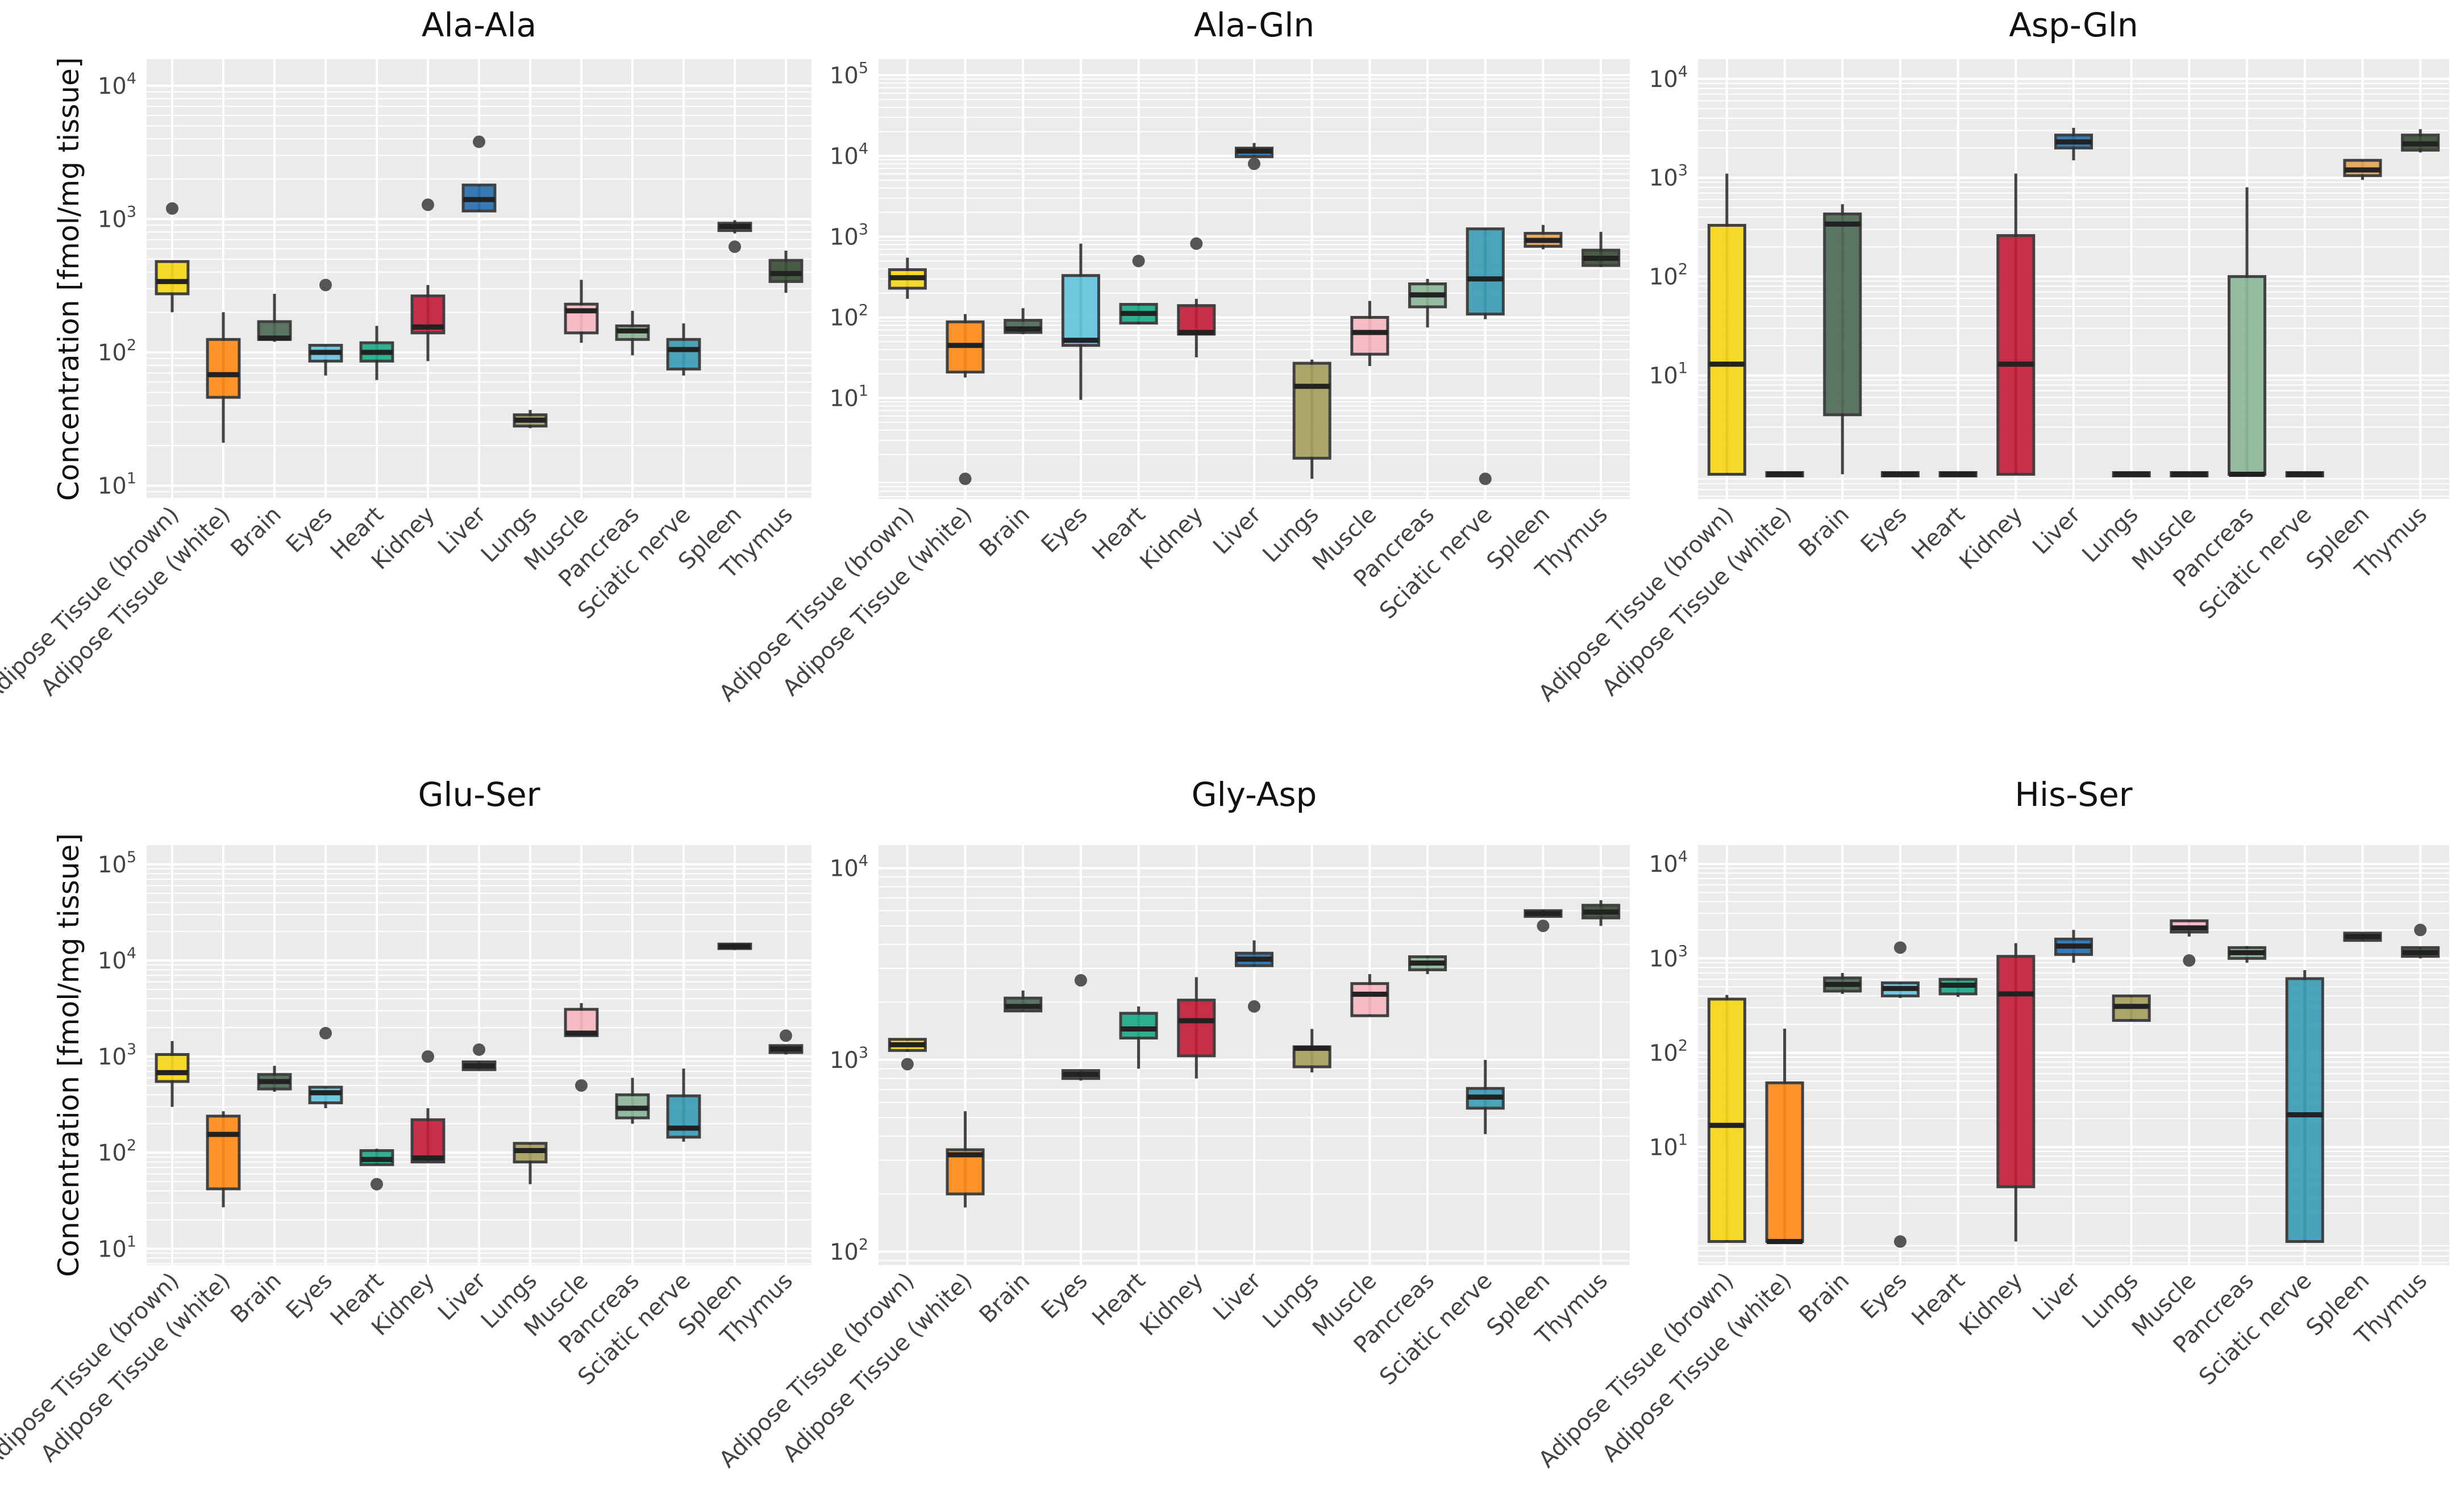 The width and height of the screenshot is (2464, 1493). What do you see at coordinates (1196, 297) in the screenshot?
I see `box-kidney` at bounding box center [1196, 297].